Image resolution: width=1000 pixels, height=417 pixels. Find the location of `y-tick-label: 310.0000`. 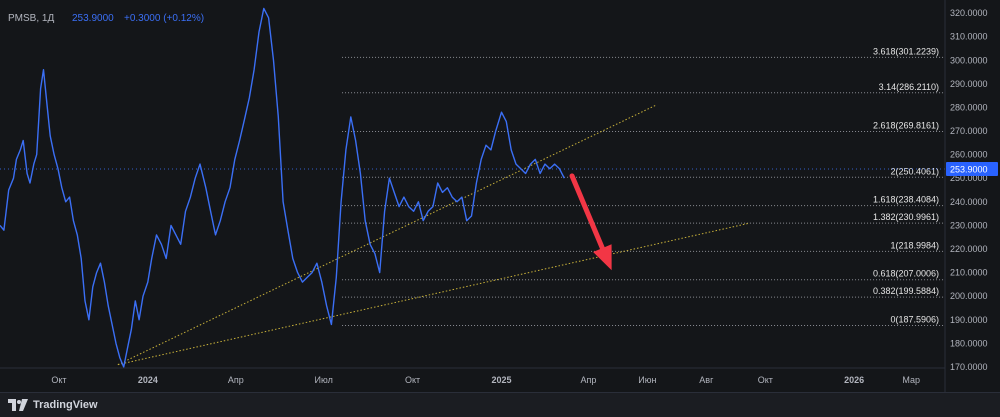

y-tick-label: 310.0000 is located at coordinates (969, 37).